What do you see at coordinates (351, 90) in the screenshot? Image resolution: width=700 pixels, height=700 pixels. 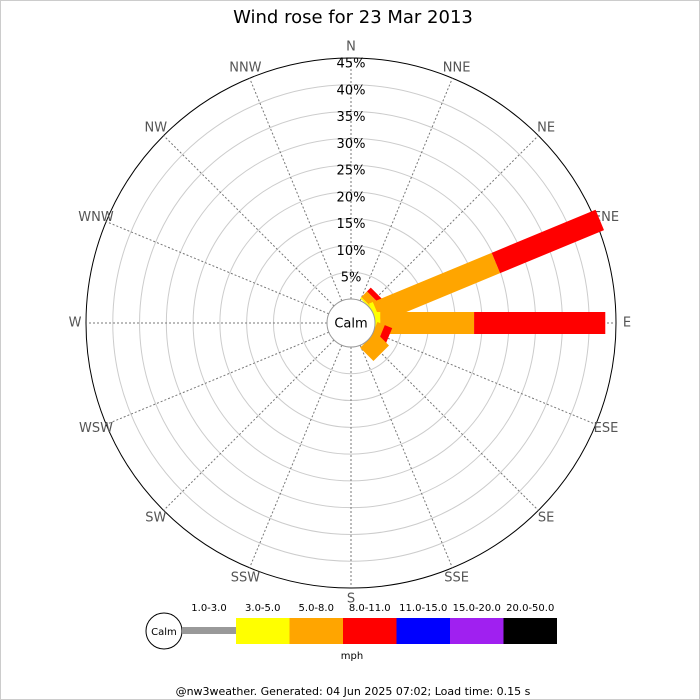 I see `y-tick-label: 40%` at bounding box center [351, 90].